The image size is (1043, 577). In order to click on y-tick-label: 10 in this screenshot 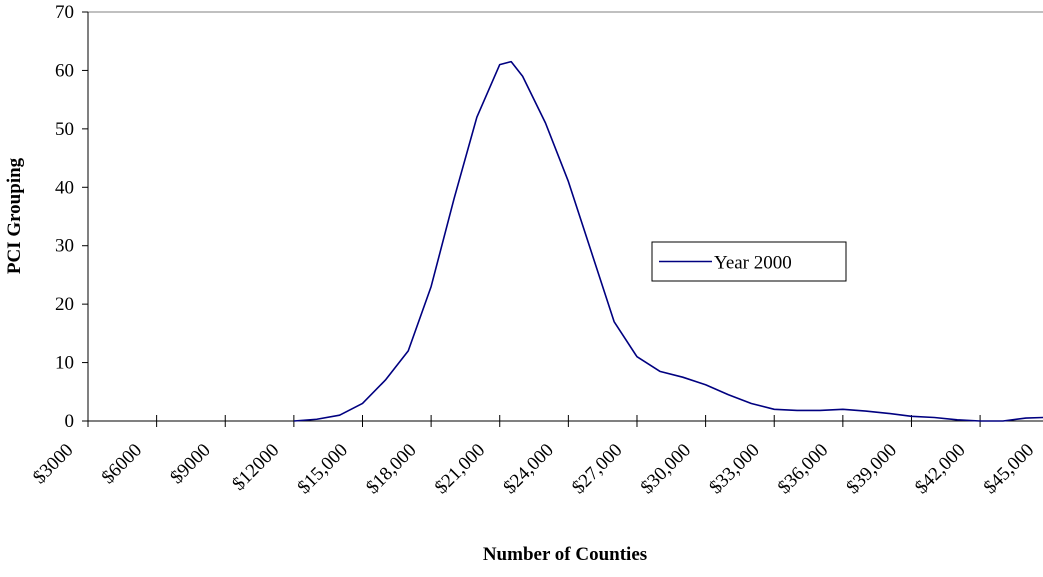, I will do `click(64, 363)`.